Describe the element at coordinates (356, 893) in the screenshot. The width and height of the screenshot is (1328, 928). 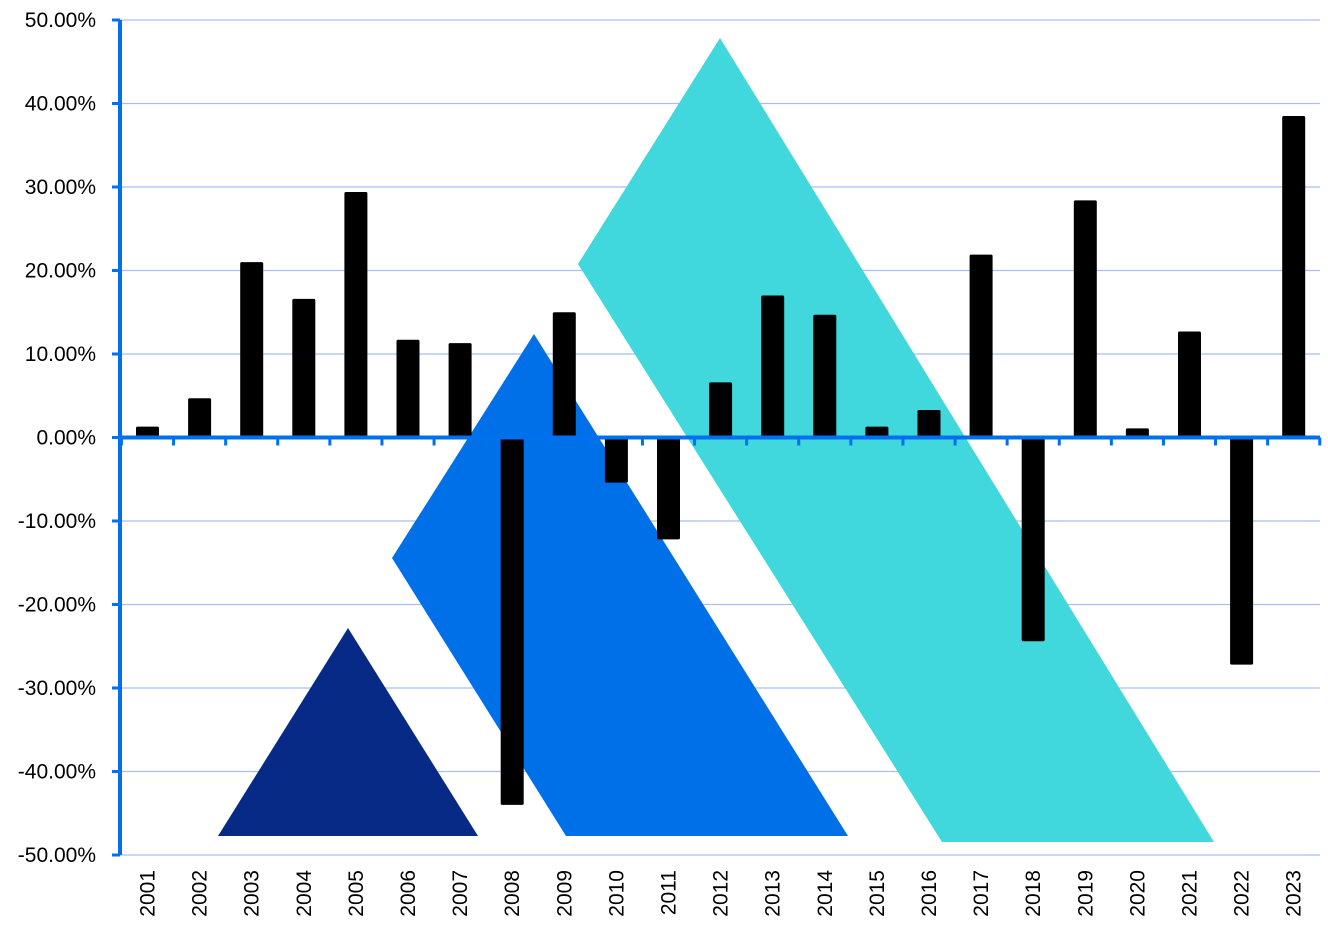
I see `x-category-label-2005: 2005` at that location.